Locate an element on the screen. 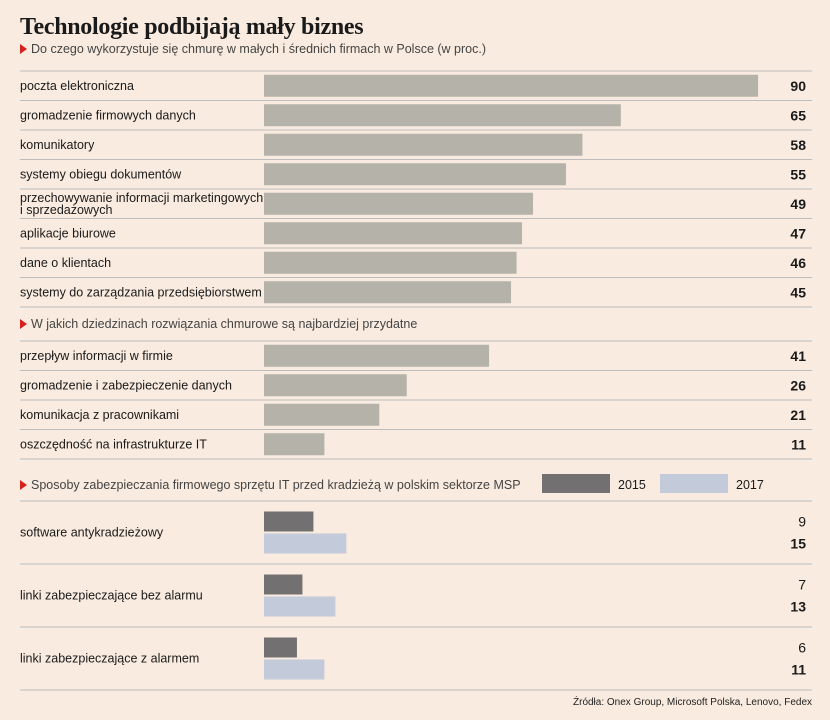  value-label: 41 is located at coordinates (798, 356).